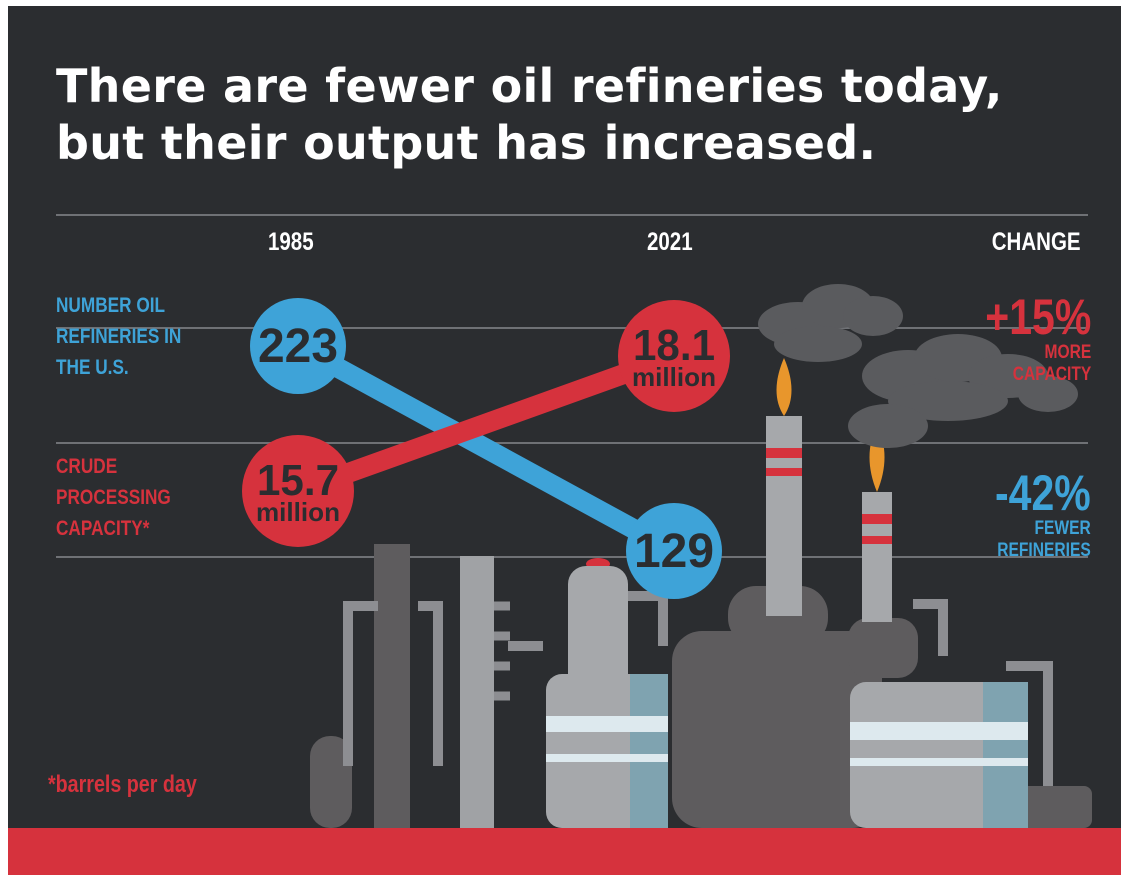 This screenshot has height=881, width=1129. I want to click on row-label-refineries-line-2: REFINERIES IN, so click(119, 336).